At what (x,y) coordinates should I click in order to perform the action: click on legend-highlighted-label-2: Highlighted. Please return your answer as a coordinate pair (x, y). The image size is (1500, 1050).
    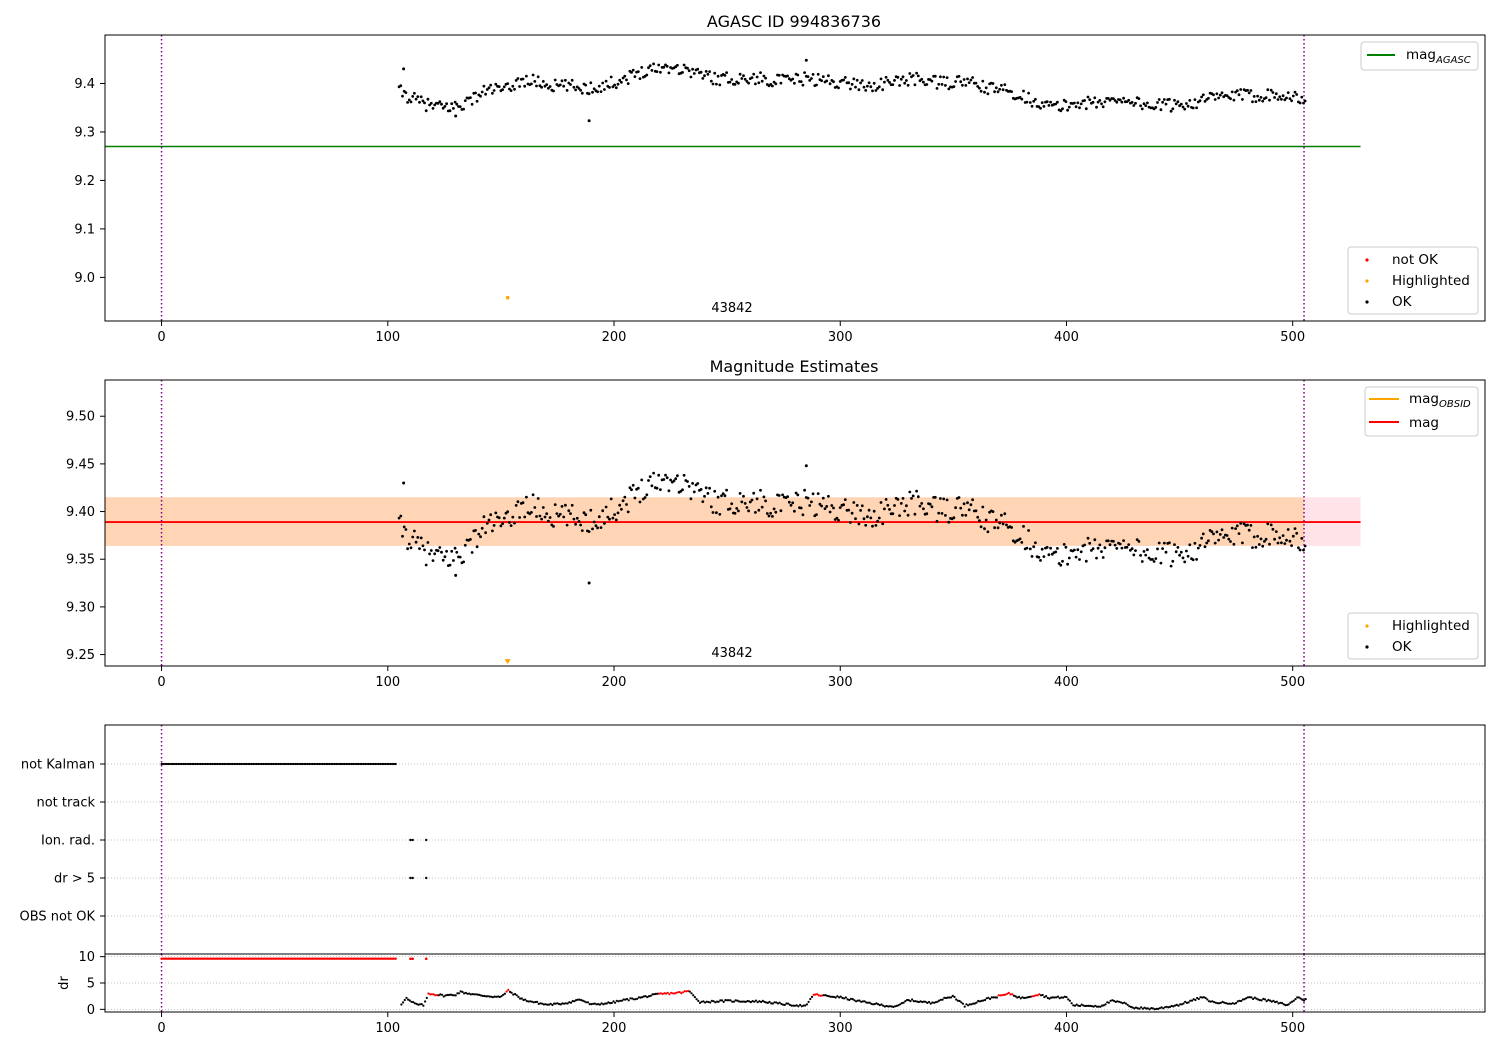
    Looking at the image, I should click on (1431, 626).